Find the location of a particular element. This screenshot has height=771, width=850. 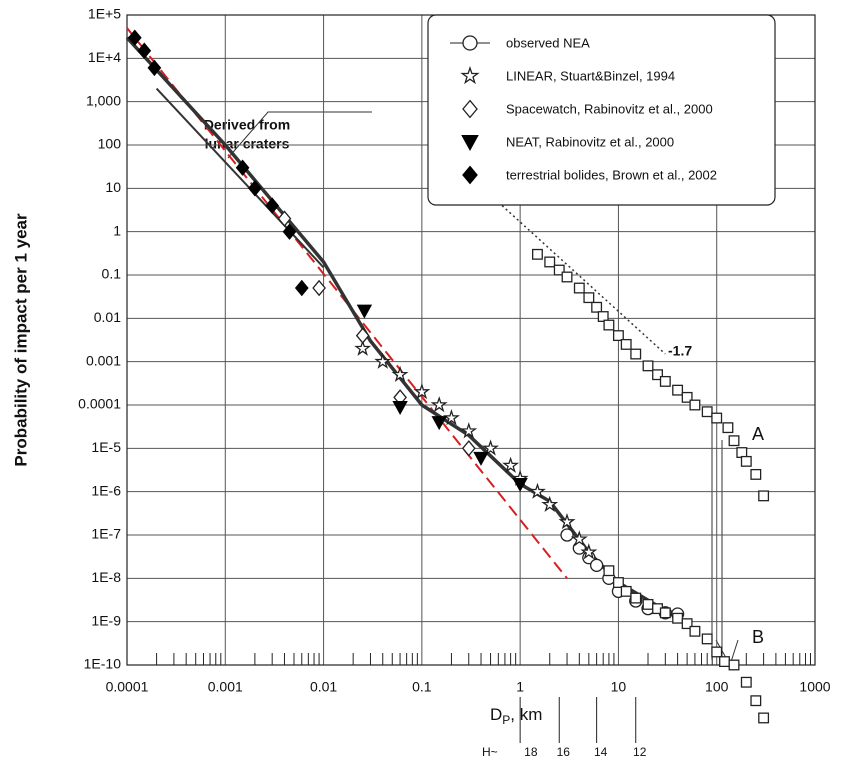

x-tick-label: 0.1 is located at coordinates (422, 687).